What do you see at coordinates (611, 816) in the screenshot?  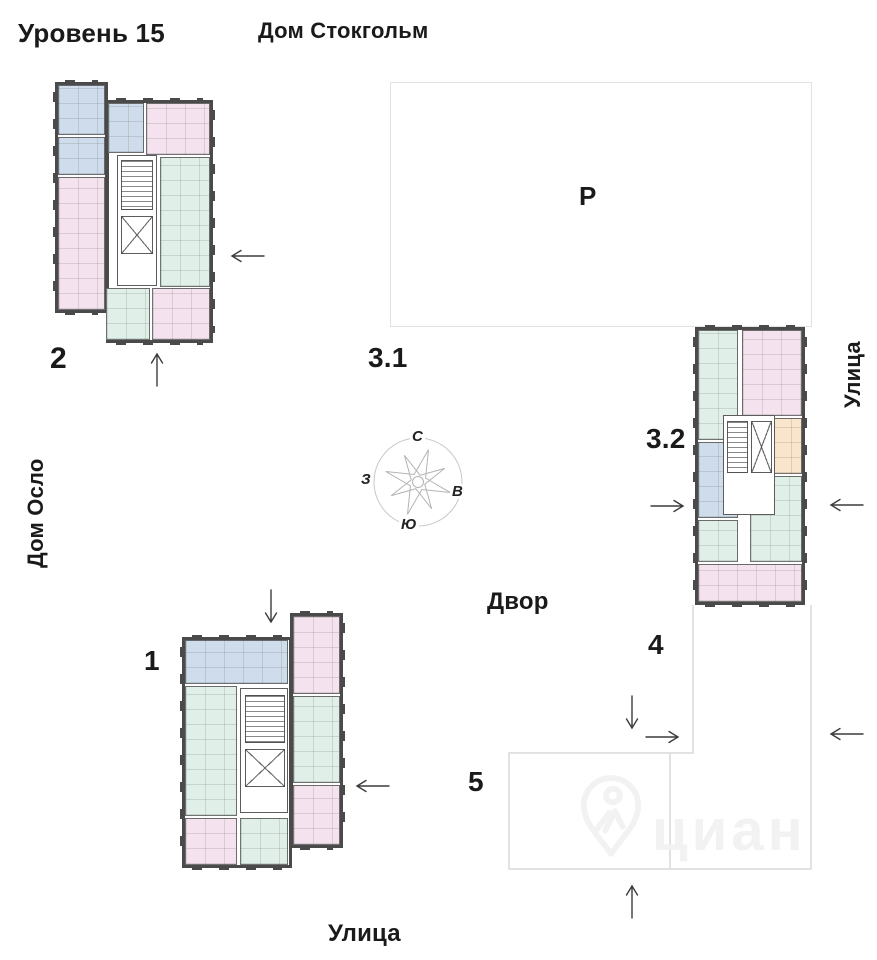 I see `cian-pin-icon` at bounding box center [611, 816].